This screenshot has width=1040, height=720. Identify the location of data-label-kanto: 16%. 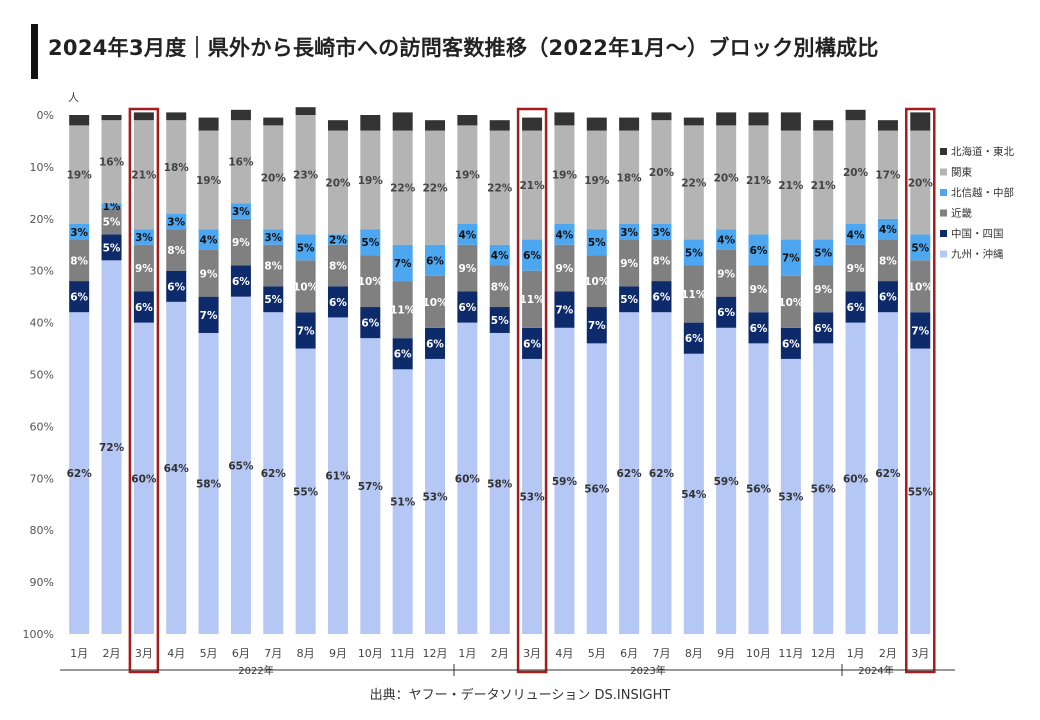
(241, 163).